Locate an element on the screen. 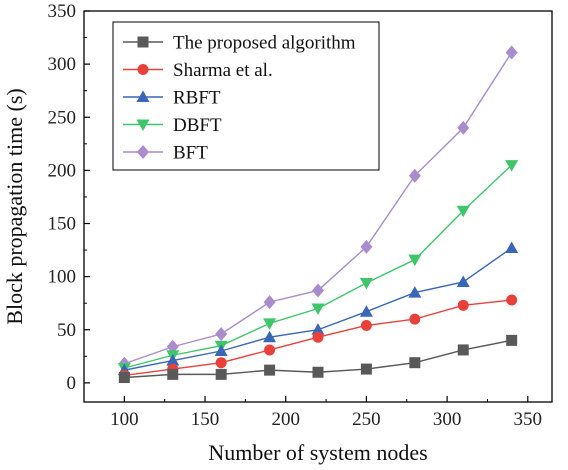 The width and height of the screenshot is (568, 470). y-axis-ticks: 0 50 100 150 200 250 300 350 is located at coordinates (69, 197).